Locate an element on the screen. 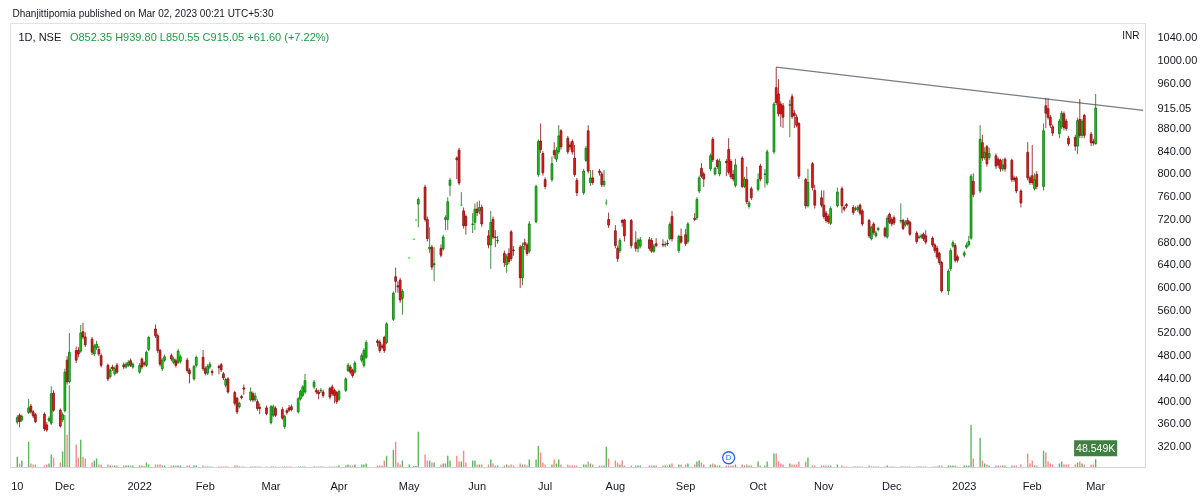 The width and height of the screenshot is (1200, 499). x-tick-label: Oct is located at coordinates (758, 485).